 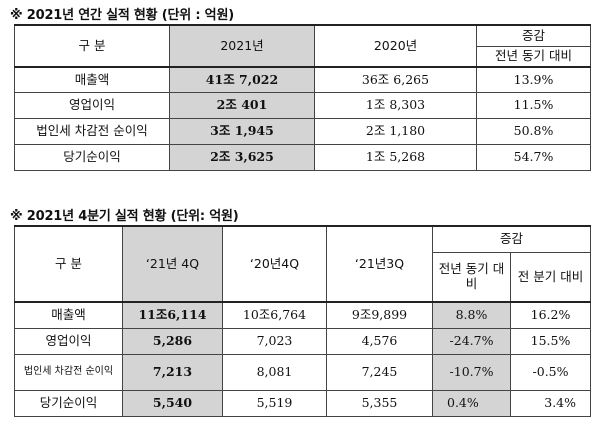 What do you see at coordinates (242, 46) in the screenshot?
I see `header-2021: 2021년` at bounding box center [242, 46].